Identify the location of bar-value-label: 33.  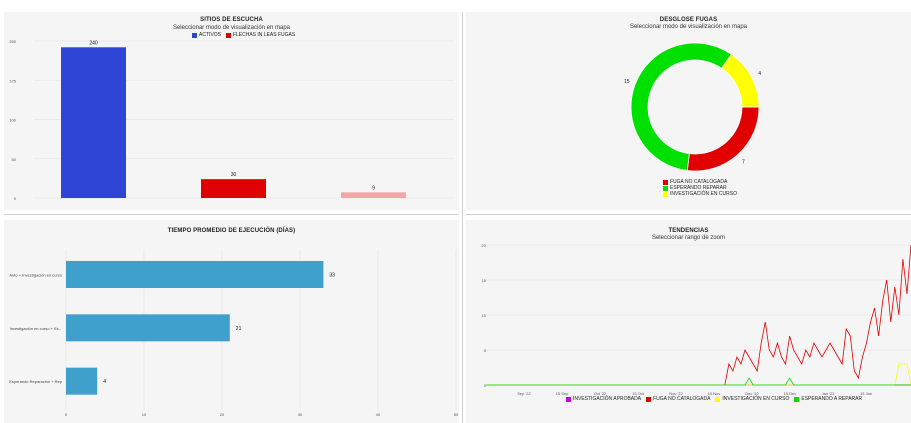
(332, 276).